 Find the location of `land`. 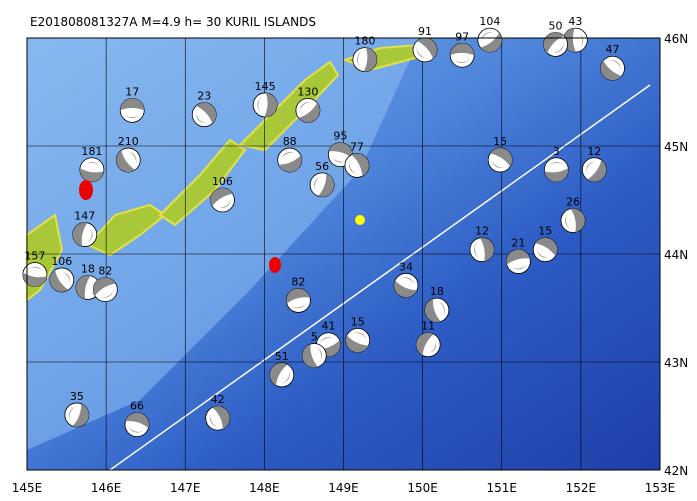

land is located at coordinates (202, 182).